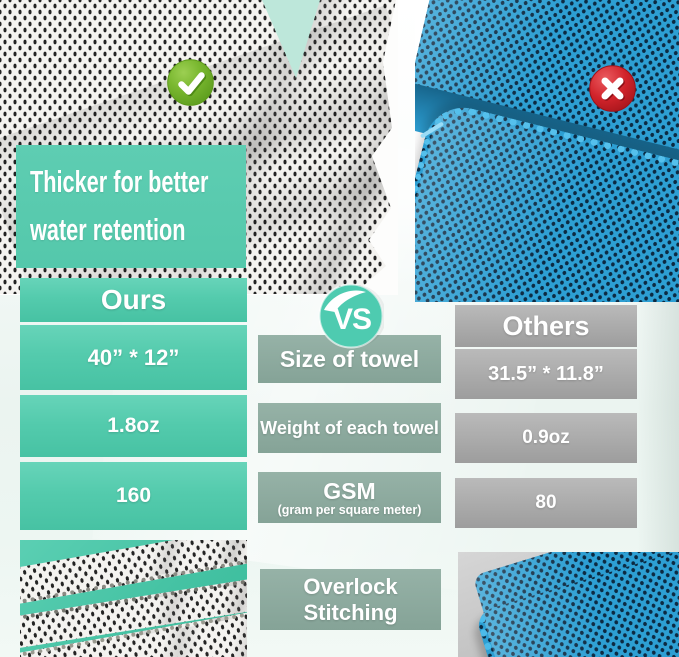  What do you see at coordinates (131, 206) in the screenshot?
I see `headline-banner: Thicker for better water retention` at bounding box center [131, 206].